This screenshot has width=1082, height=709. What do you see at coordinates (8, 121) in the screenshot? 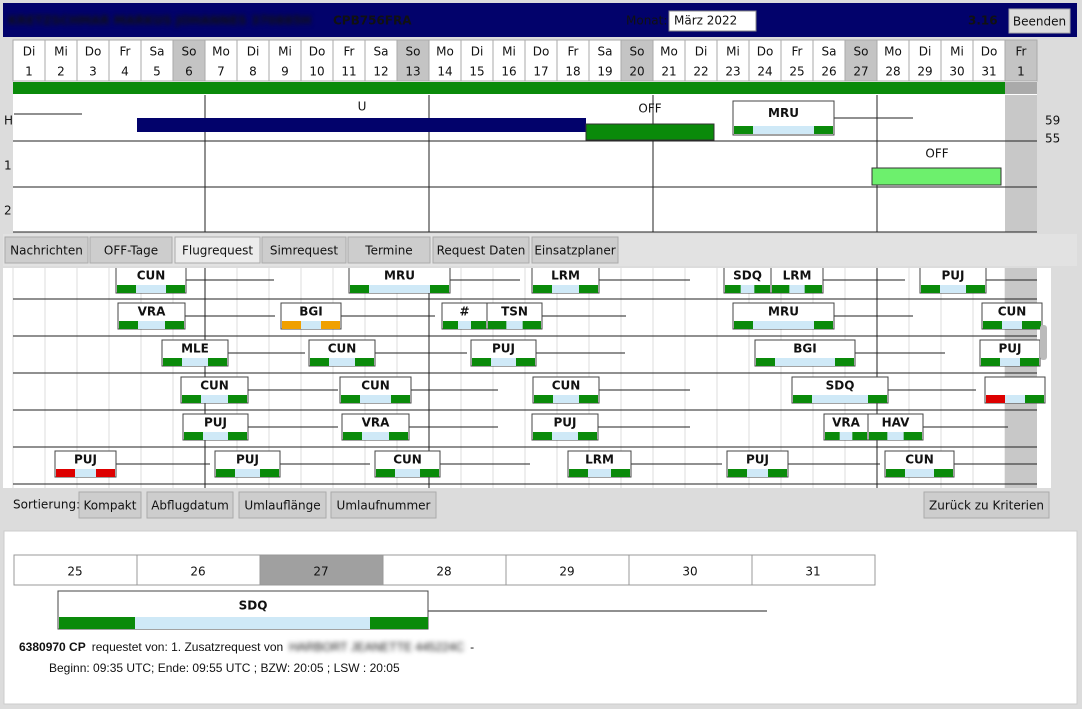
I see `row-label: H` at bounding box center [8, 121].